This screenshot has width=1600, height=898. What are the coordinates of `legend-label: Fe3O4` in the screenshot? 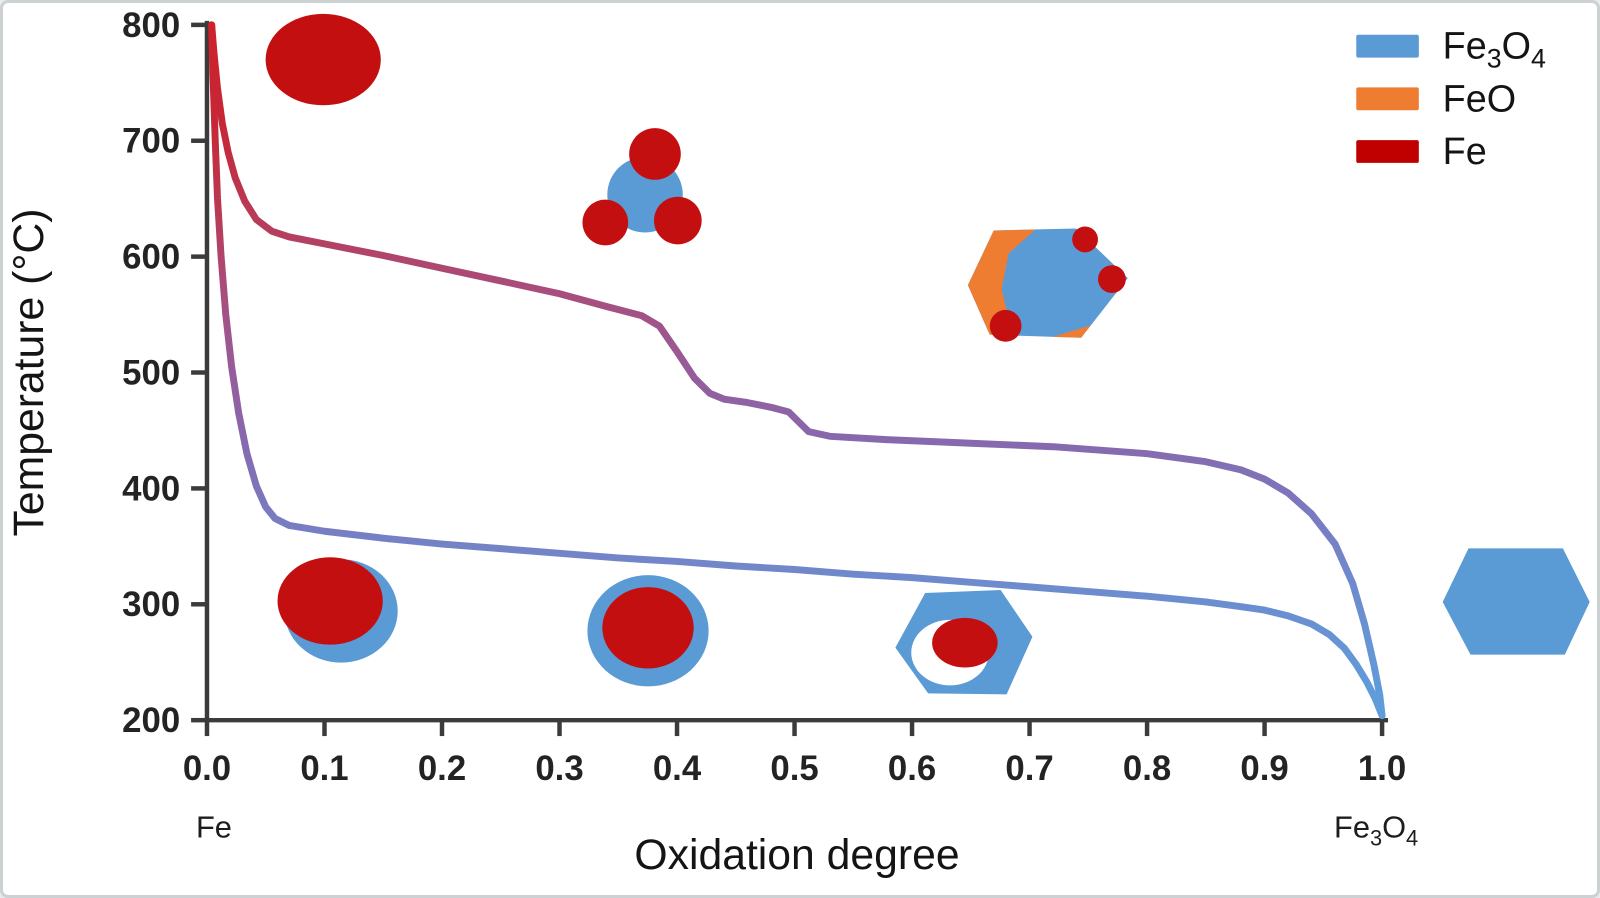 It's located at (1494, 49).